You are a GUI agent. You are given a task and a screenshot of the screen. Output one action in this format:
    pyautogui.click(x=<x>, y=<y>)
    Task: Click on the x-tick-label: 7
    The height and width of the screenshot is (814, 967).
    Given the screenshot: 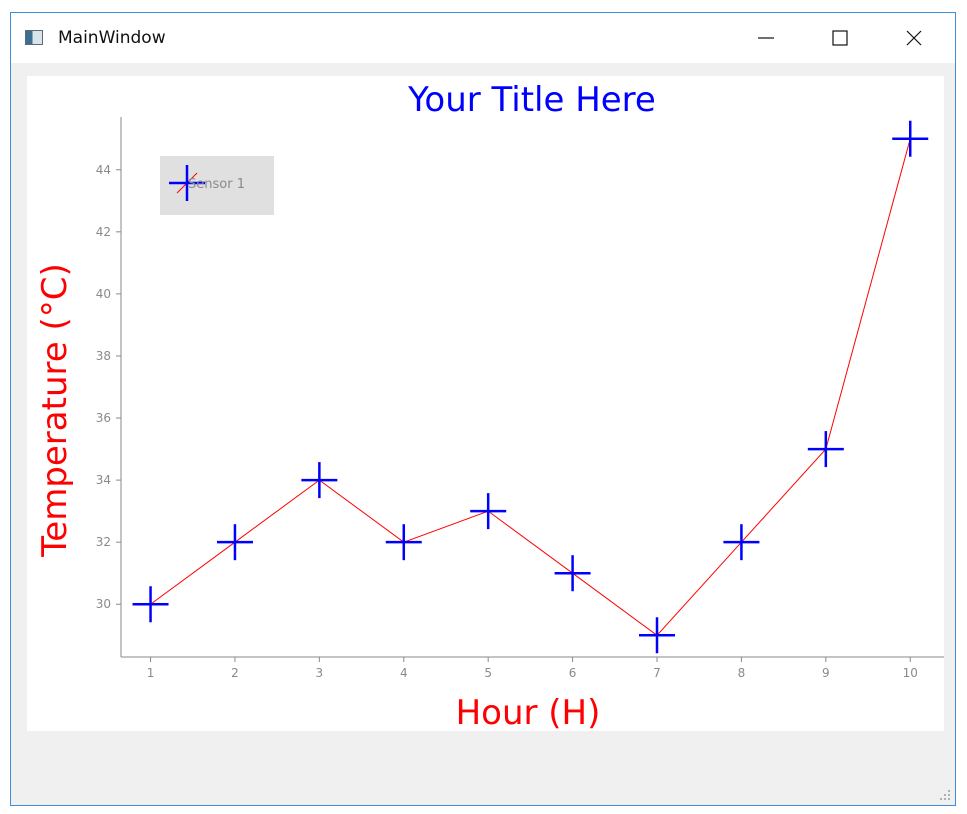 What is the action you would take?
    pyautogui.click(x=657, y=673)
    